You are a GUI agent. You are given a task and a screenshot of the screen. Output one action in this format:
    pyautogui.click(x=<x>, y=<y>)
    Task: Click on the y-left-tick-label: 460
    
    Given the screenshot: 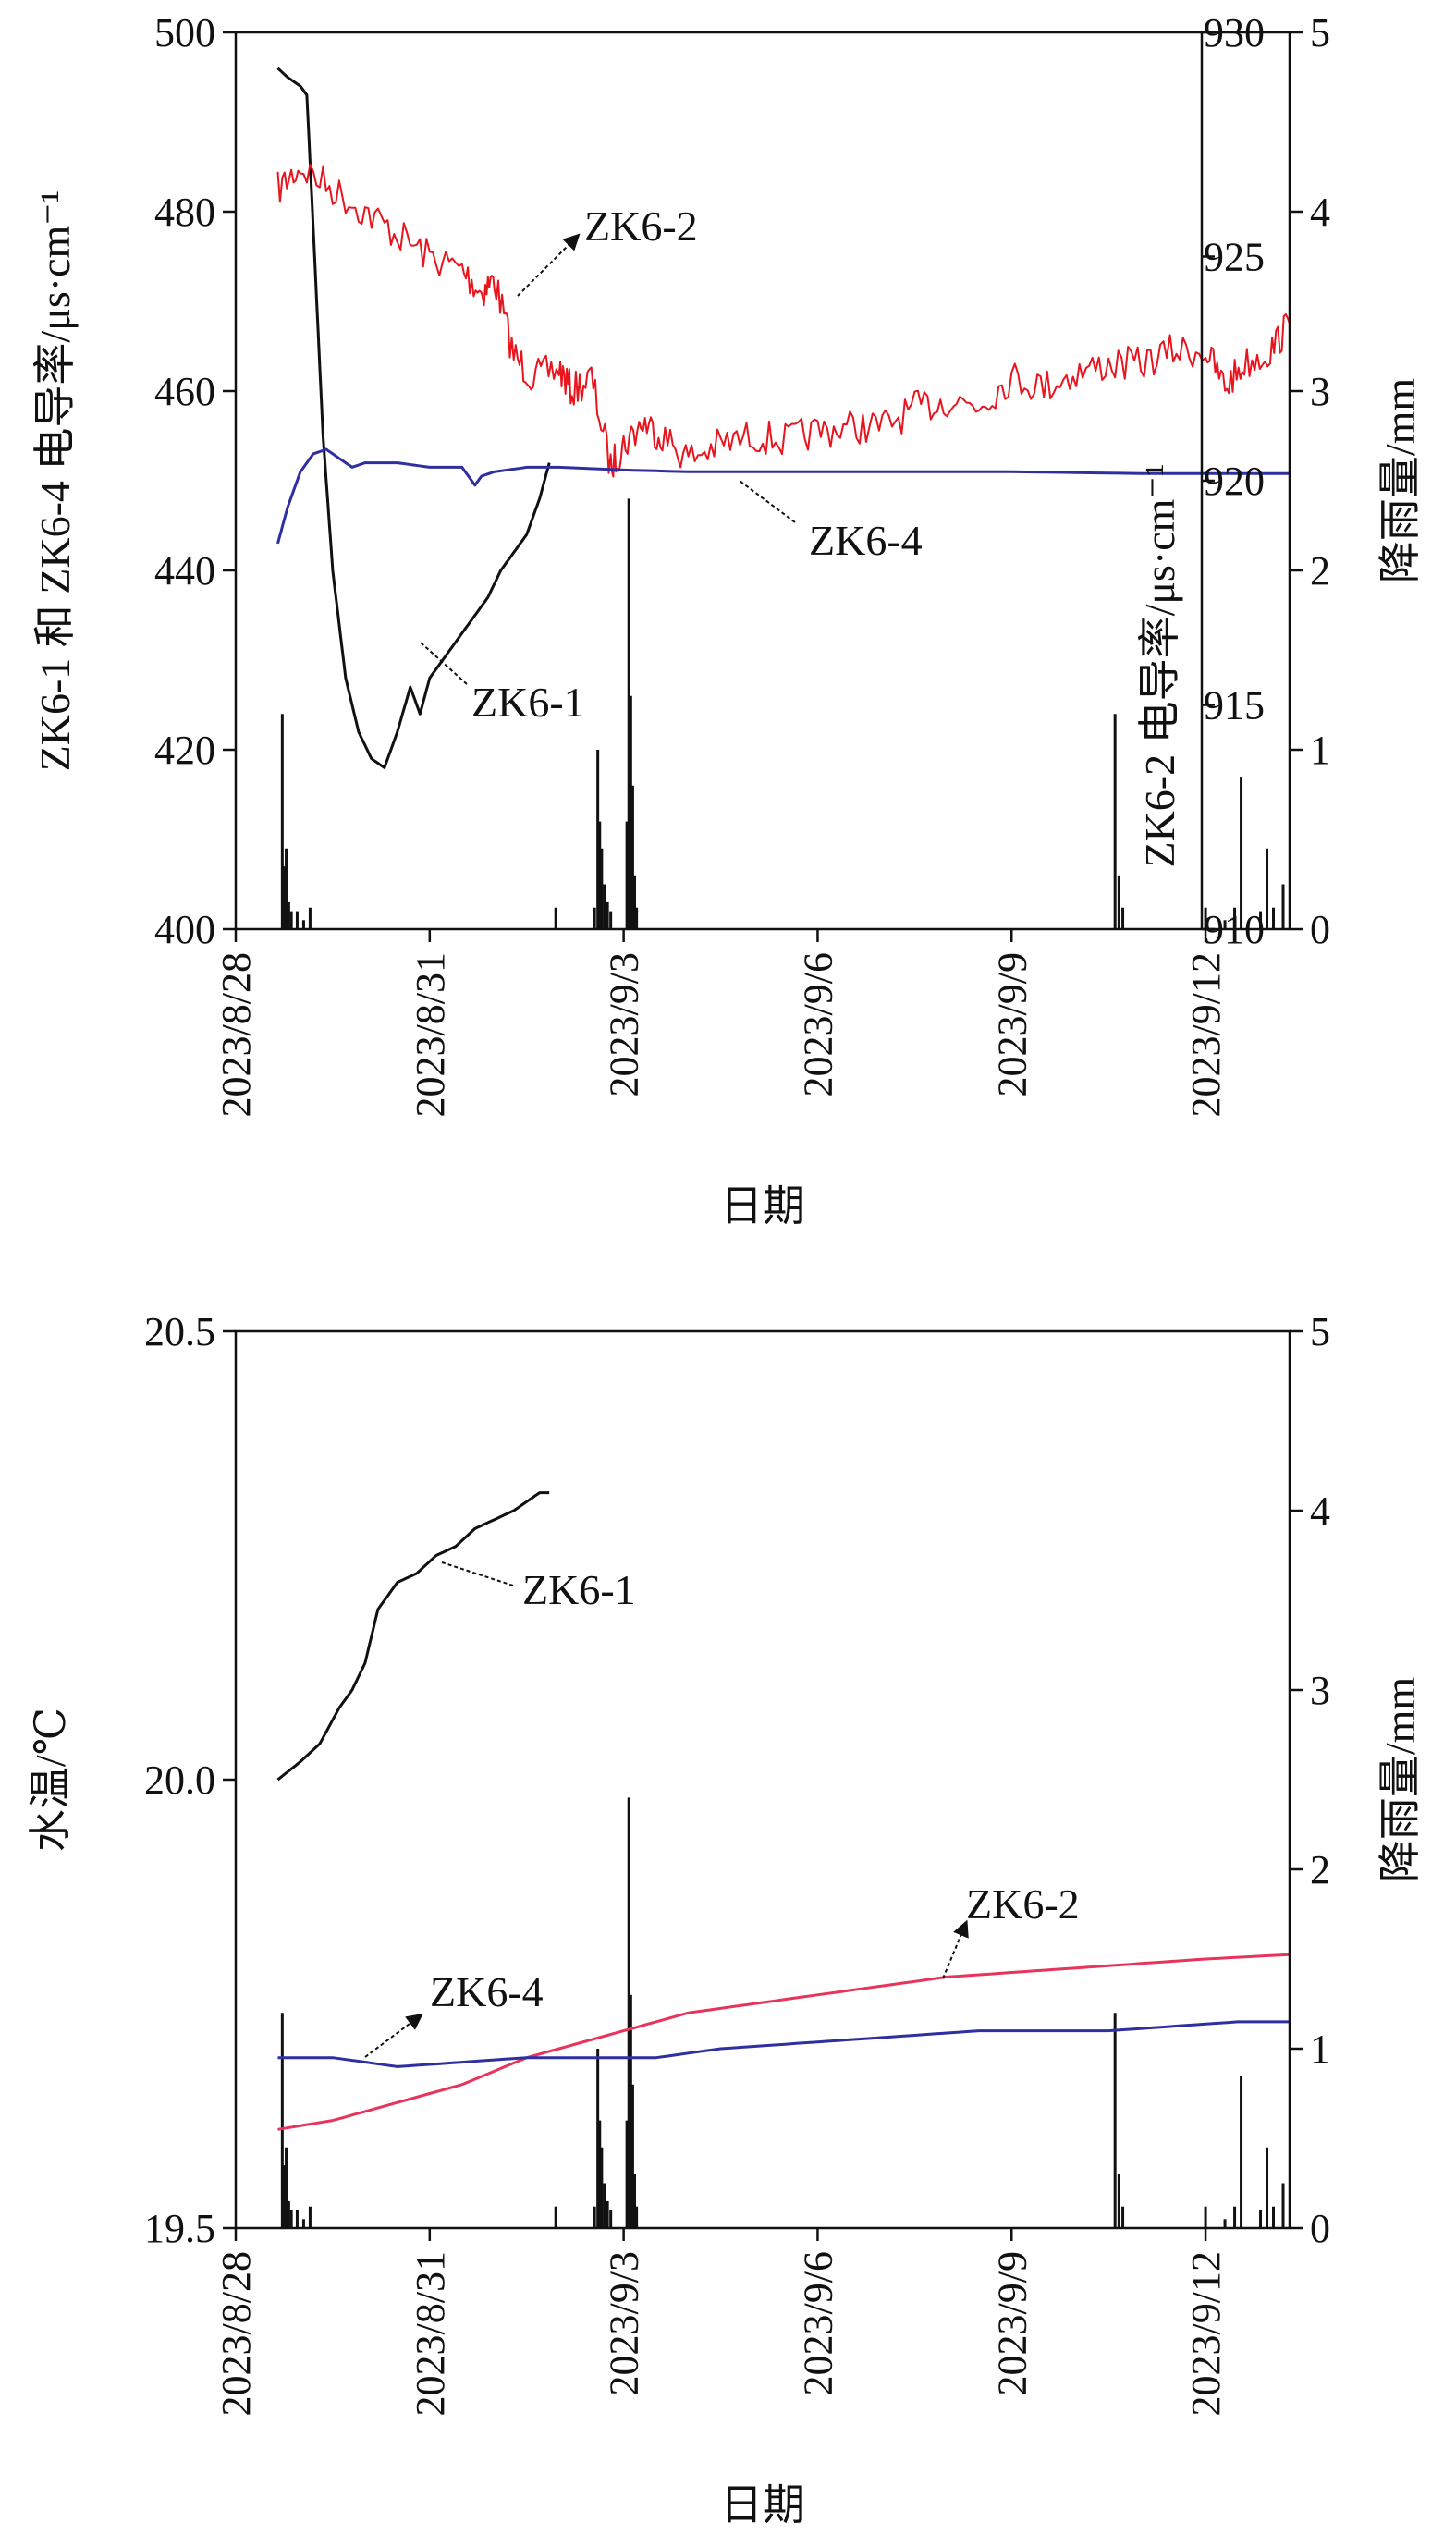 What is the action you would take?
    pyautogui.click(x=184, y=391)
    